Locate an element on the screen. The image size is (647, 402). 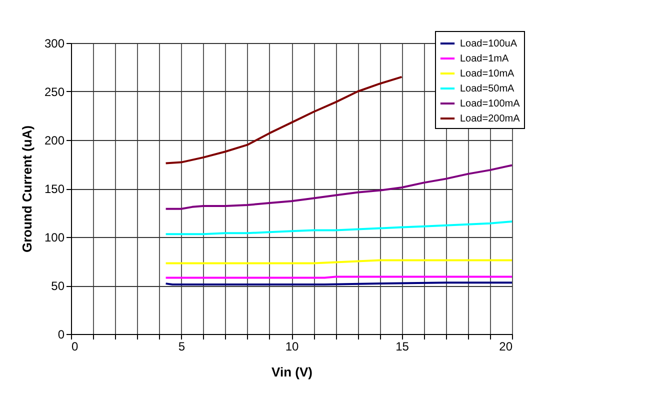
x-tick-label: 10 is located at coordinates (292, 347).